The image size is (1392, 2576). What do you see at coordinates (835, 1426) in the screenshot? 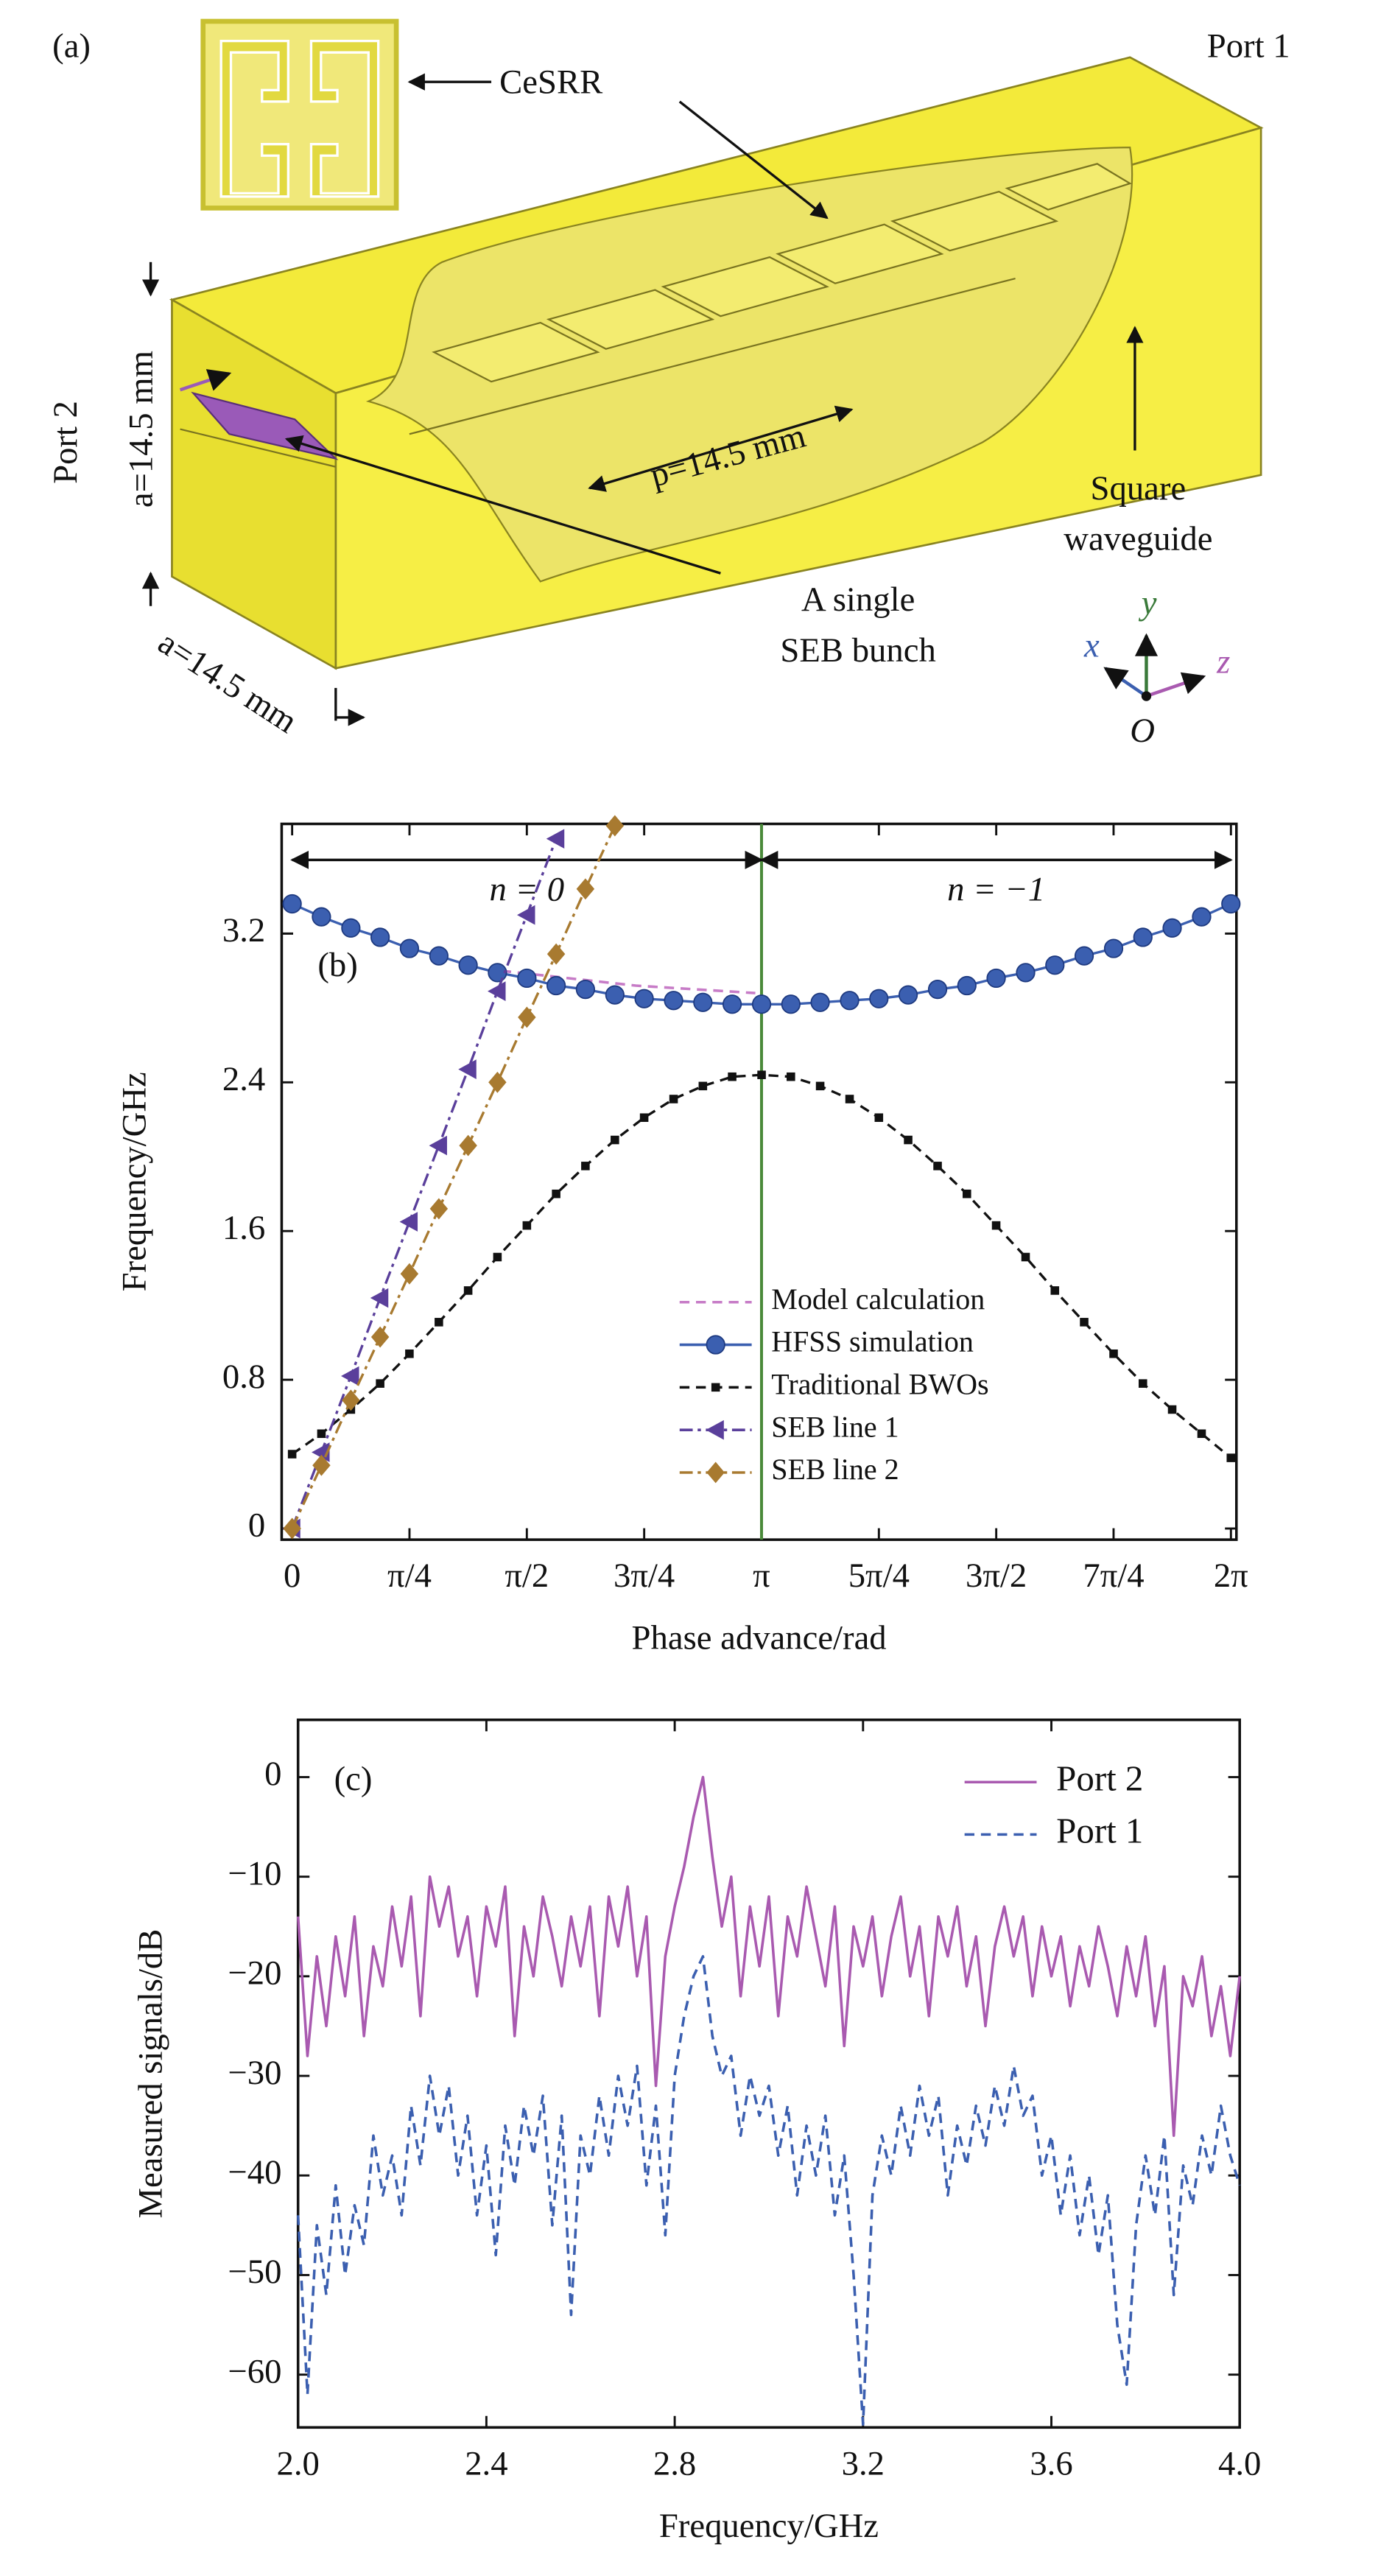
I see `legend-label: SEB line 1` at bounding box center [835, 1426].